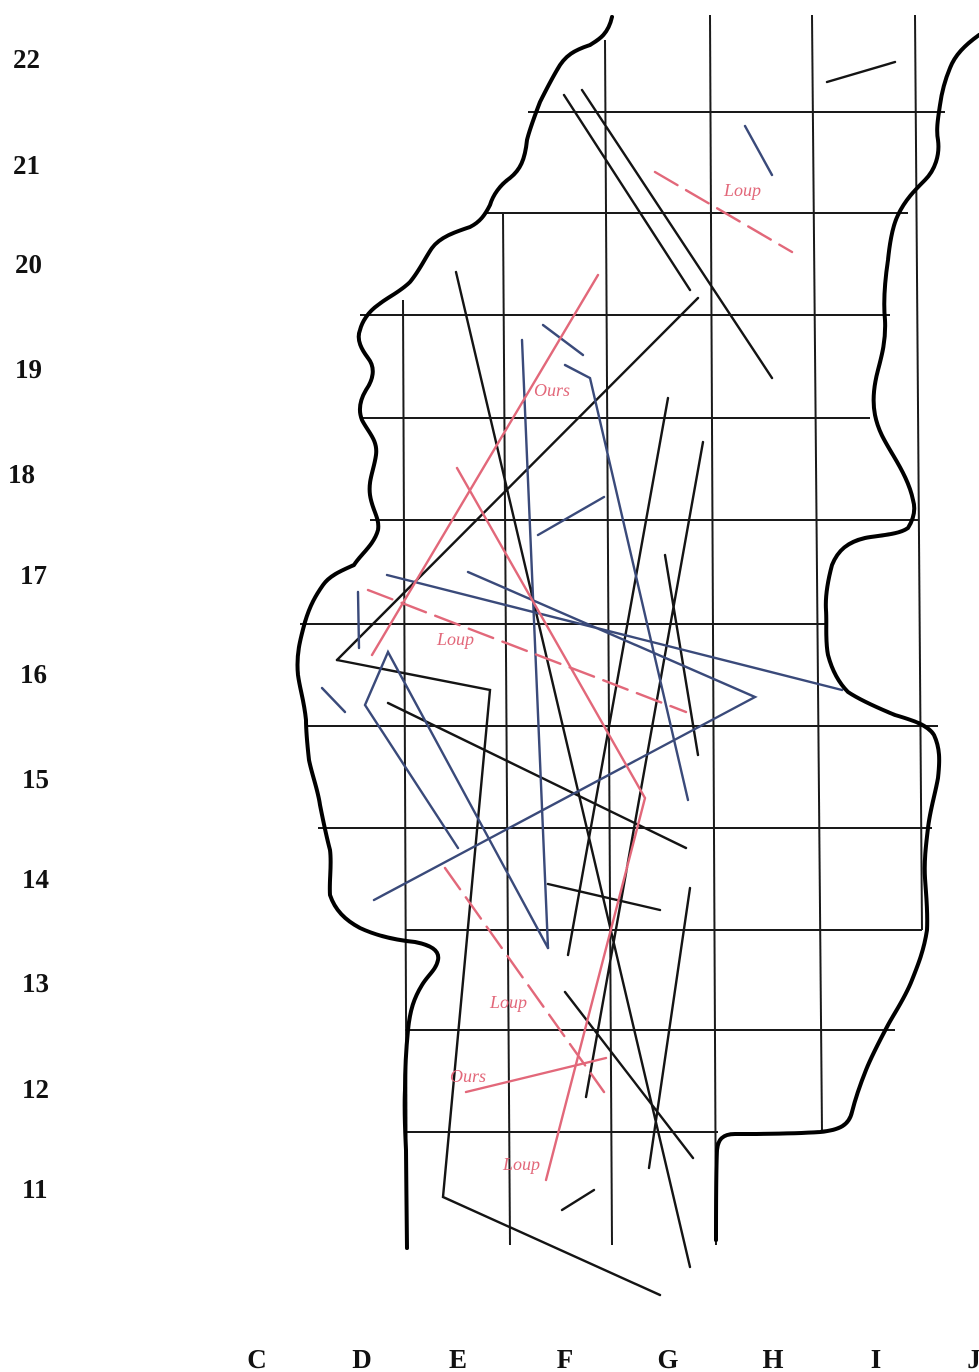  Describe the element at coordinates (21, 474) in the screenshot. I see `row-label: 18` at that location.